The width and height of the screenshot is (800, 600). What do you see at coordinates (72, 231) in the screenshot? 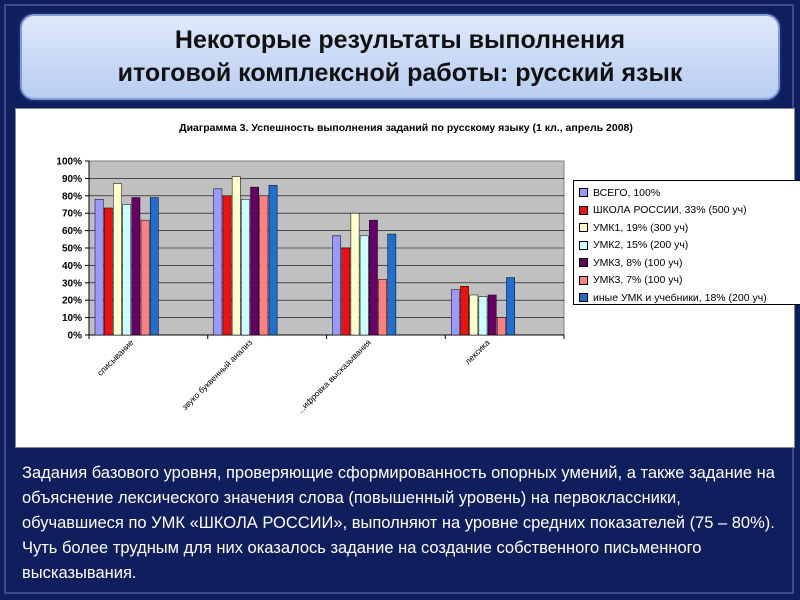
I see `y-tick-label: 60%` at bounding box center [72, 231].